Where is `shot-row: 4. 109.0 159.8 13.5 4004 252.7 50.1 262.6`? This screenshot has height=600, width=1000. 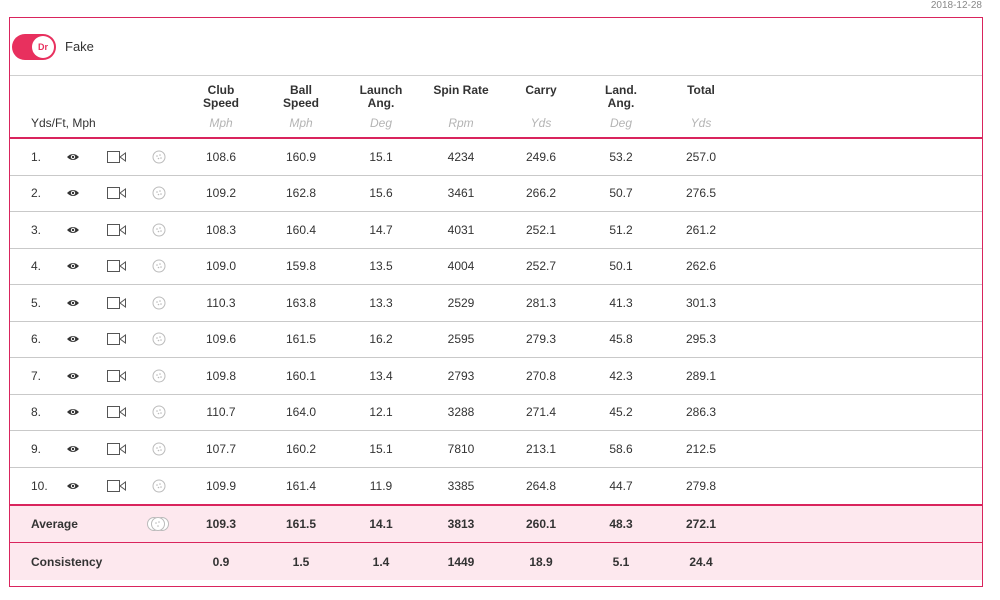
shot-row: 4. 109.0 159.8 13.5 4004 252.7 50.1 262.6 is located at coordinates (496, 267).